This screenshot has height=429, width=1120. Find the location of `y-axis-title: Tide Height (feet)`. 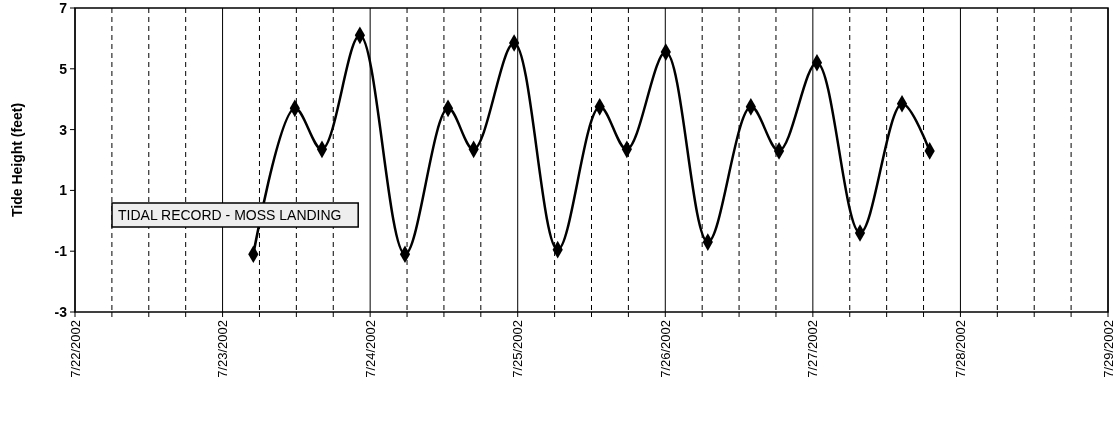

y-axis-title: Tide Height (feet) is located at coordinates (17, 160).